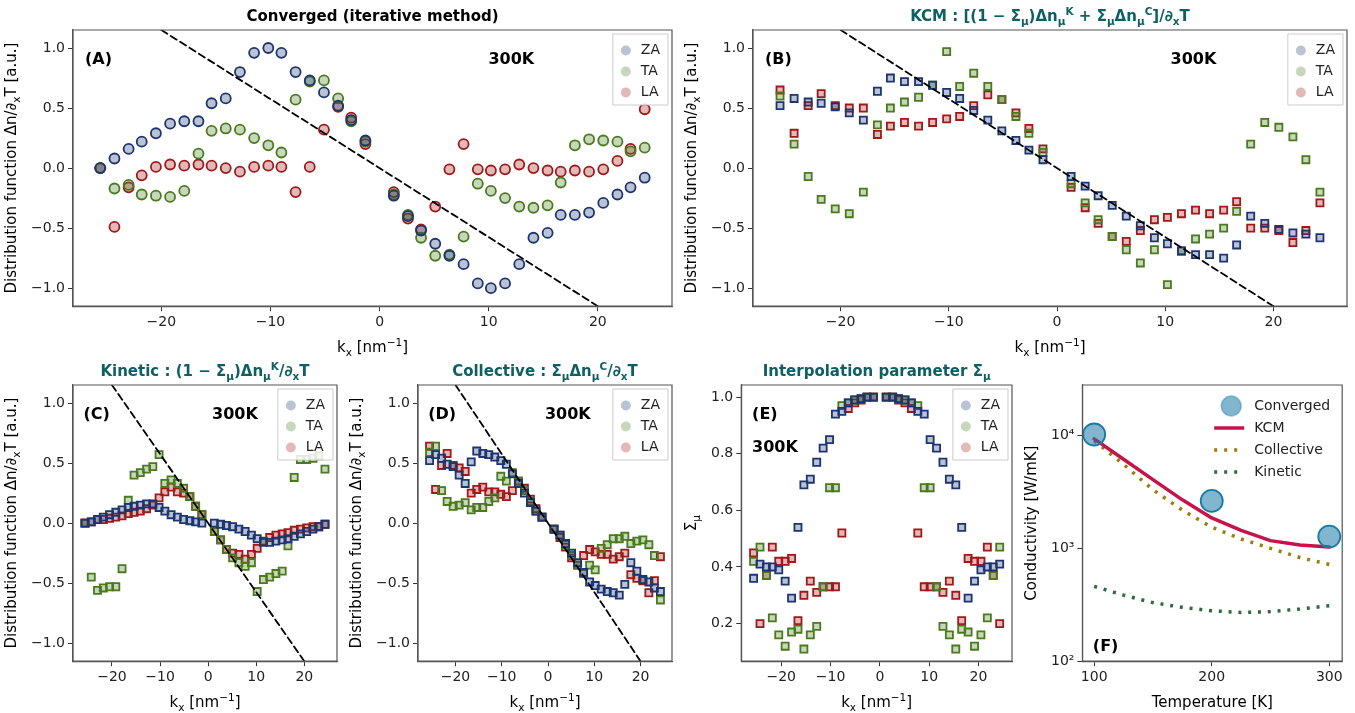 The width and height of the screenshot is (1355, 713). Describe the element at coordinates (722, 622) in the screenshot. I see `y-tick-label: 0.2` at that location.